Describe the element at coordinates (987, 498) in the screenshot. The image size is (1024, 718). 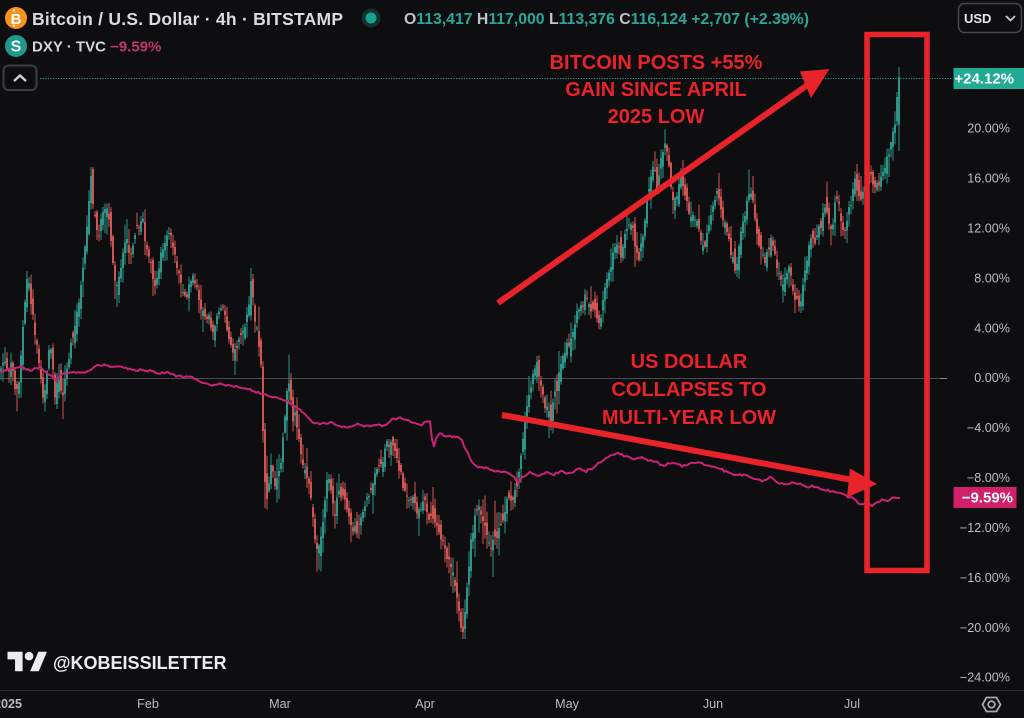
I see `svg-text: −9.59%` at that location.